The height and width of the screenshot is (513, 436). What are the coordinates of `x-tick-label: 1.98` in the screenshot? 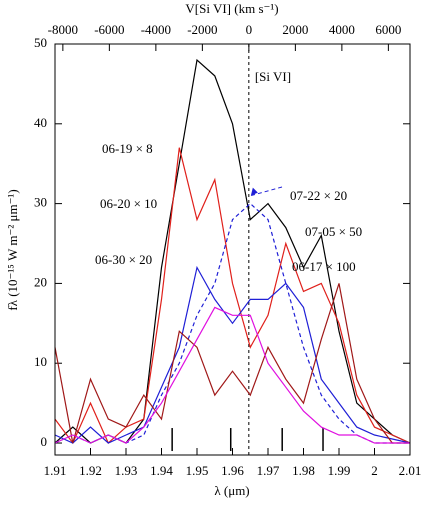 It's located at (303, 470).